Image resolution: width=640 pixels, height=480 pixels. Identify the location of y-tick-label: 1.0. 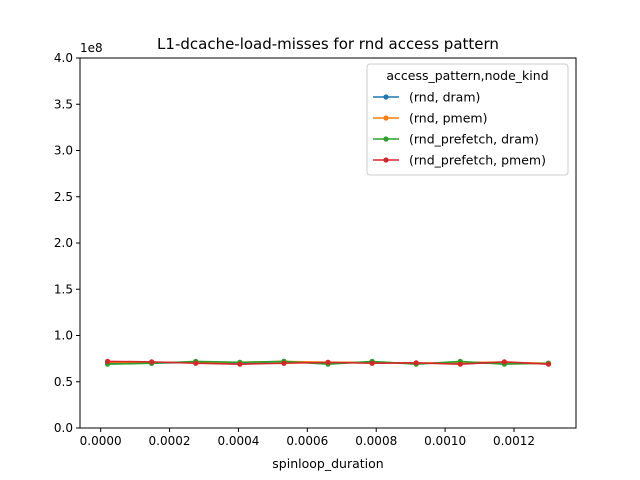
(63, 336).